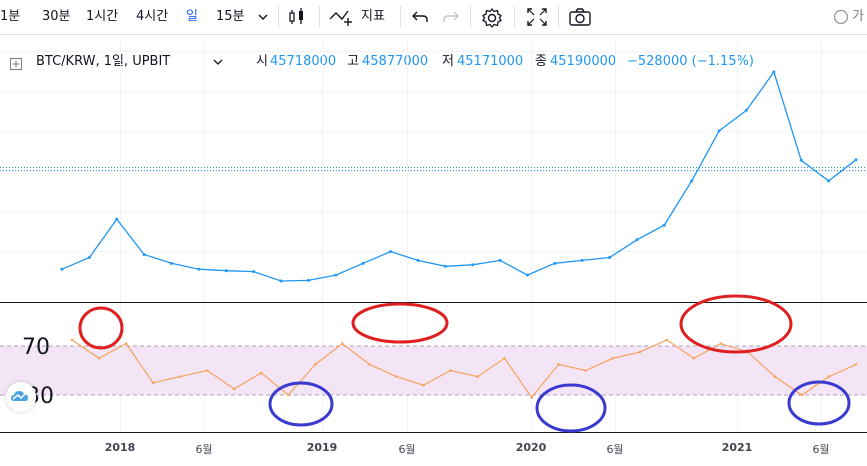 The image size is (867, 466). What do you see at coordinates (580, 17) in the screenshot?
I see `camera-snapshot-icon` at bounding box center [580, 17].